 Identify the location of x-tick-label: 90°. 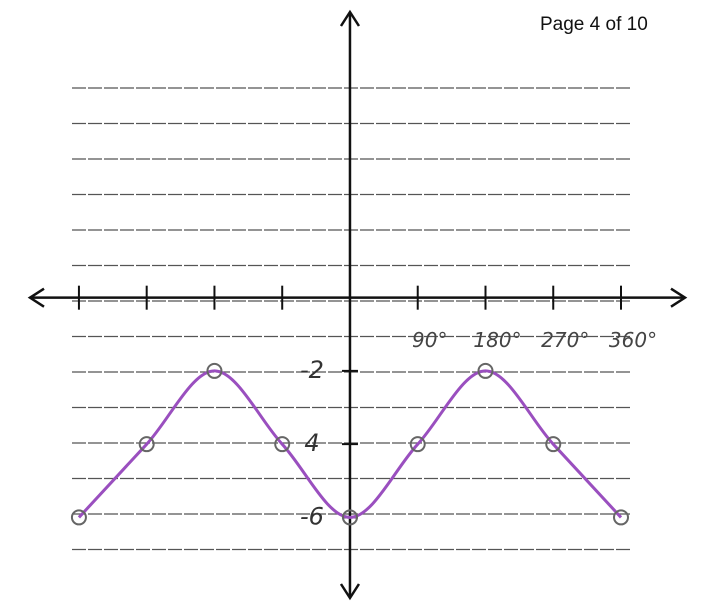
(429, 340).